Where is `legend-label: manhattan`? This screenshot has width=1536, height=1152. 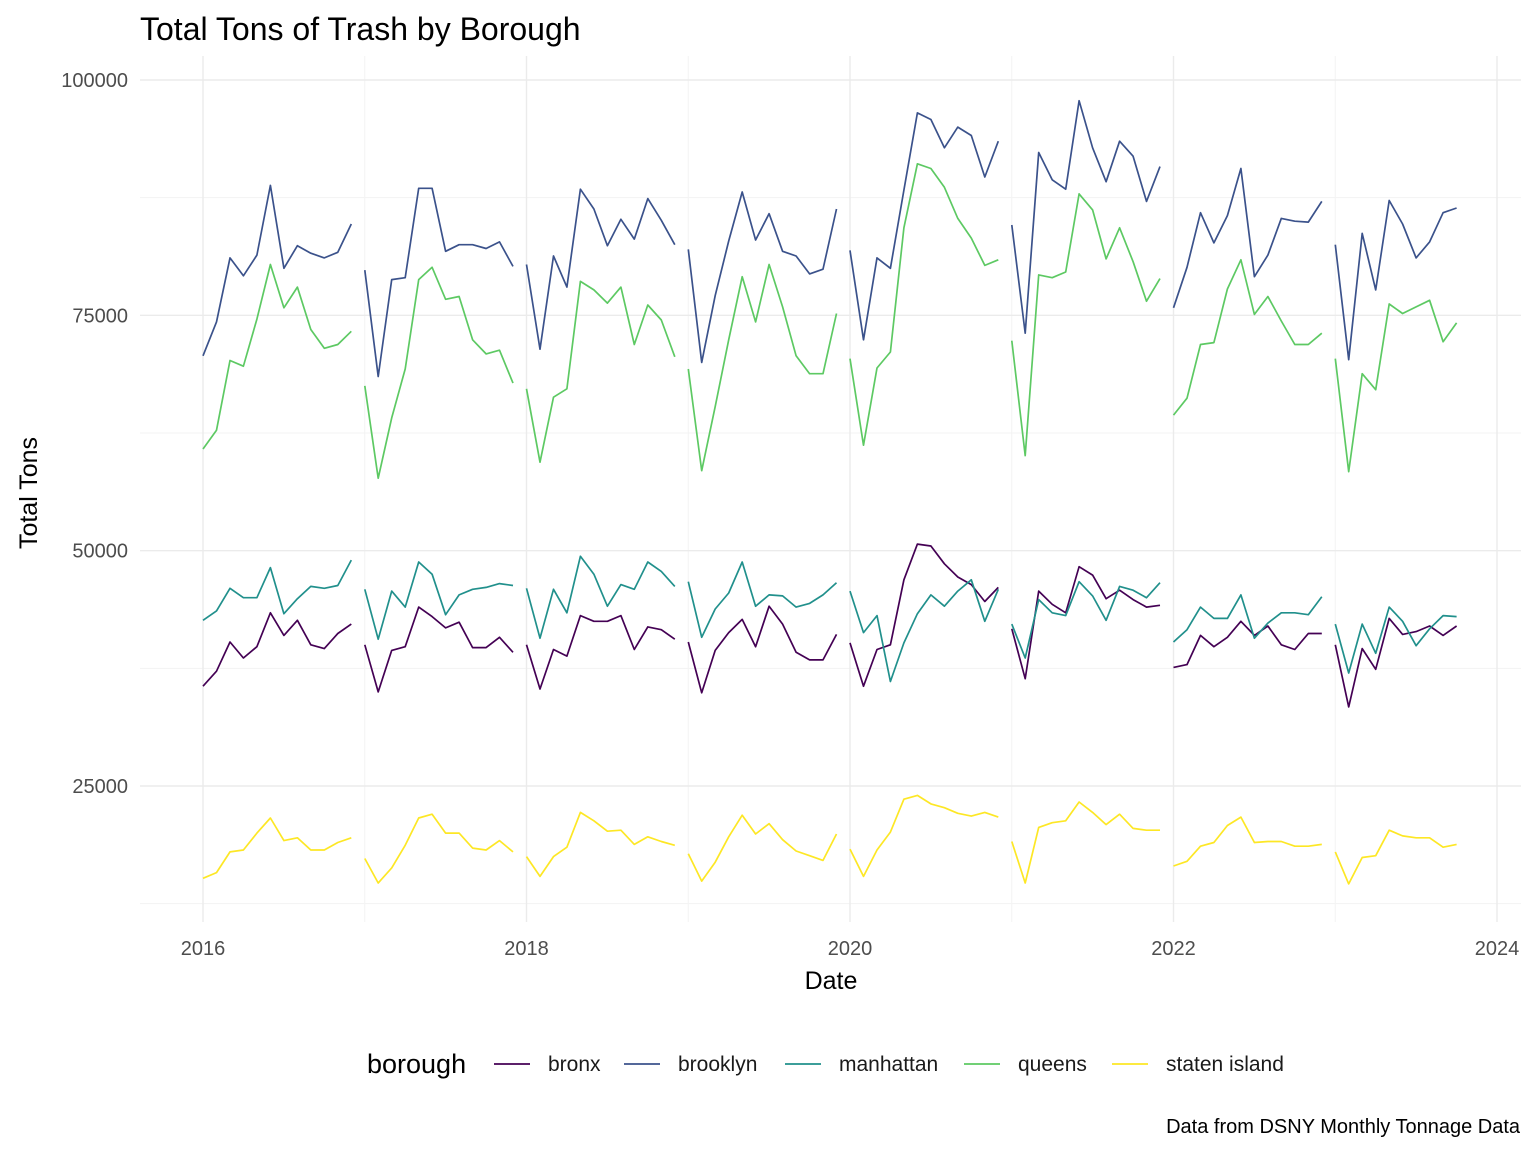
legend-label: manhattan is located at coordinates (888, 1064).